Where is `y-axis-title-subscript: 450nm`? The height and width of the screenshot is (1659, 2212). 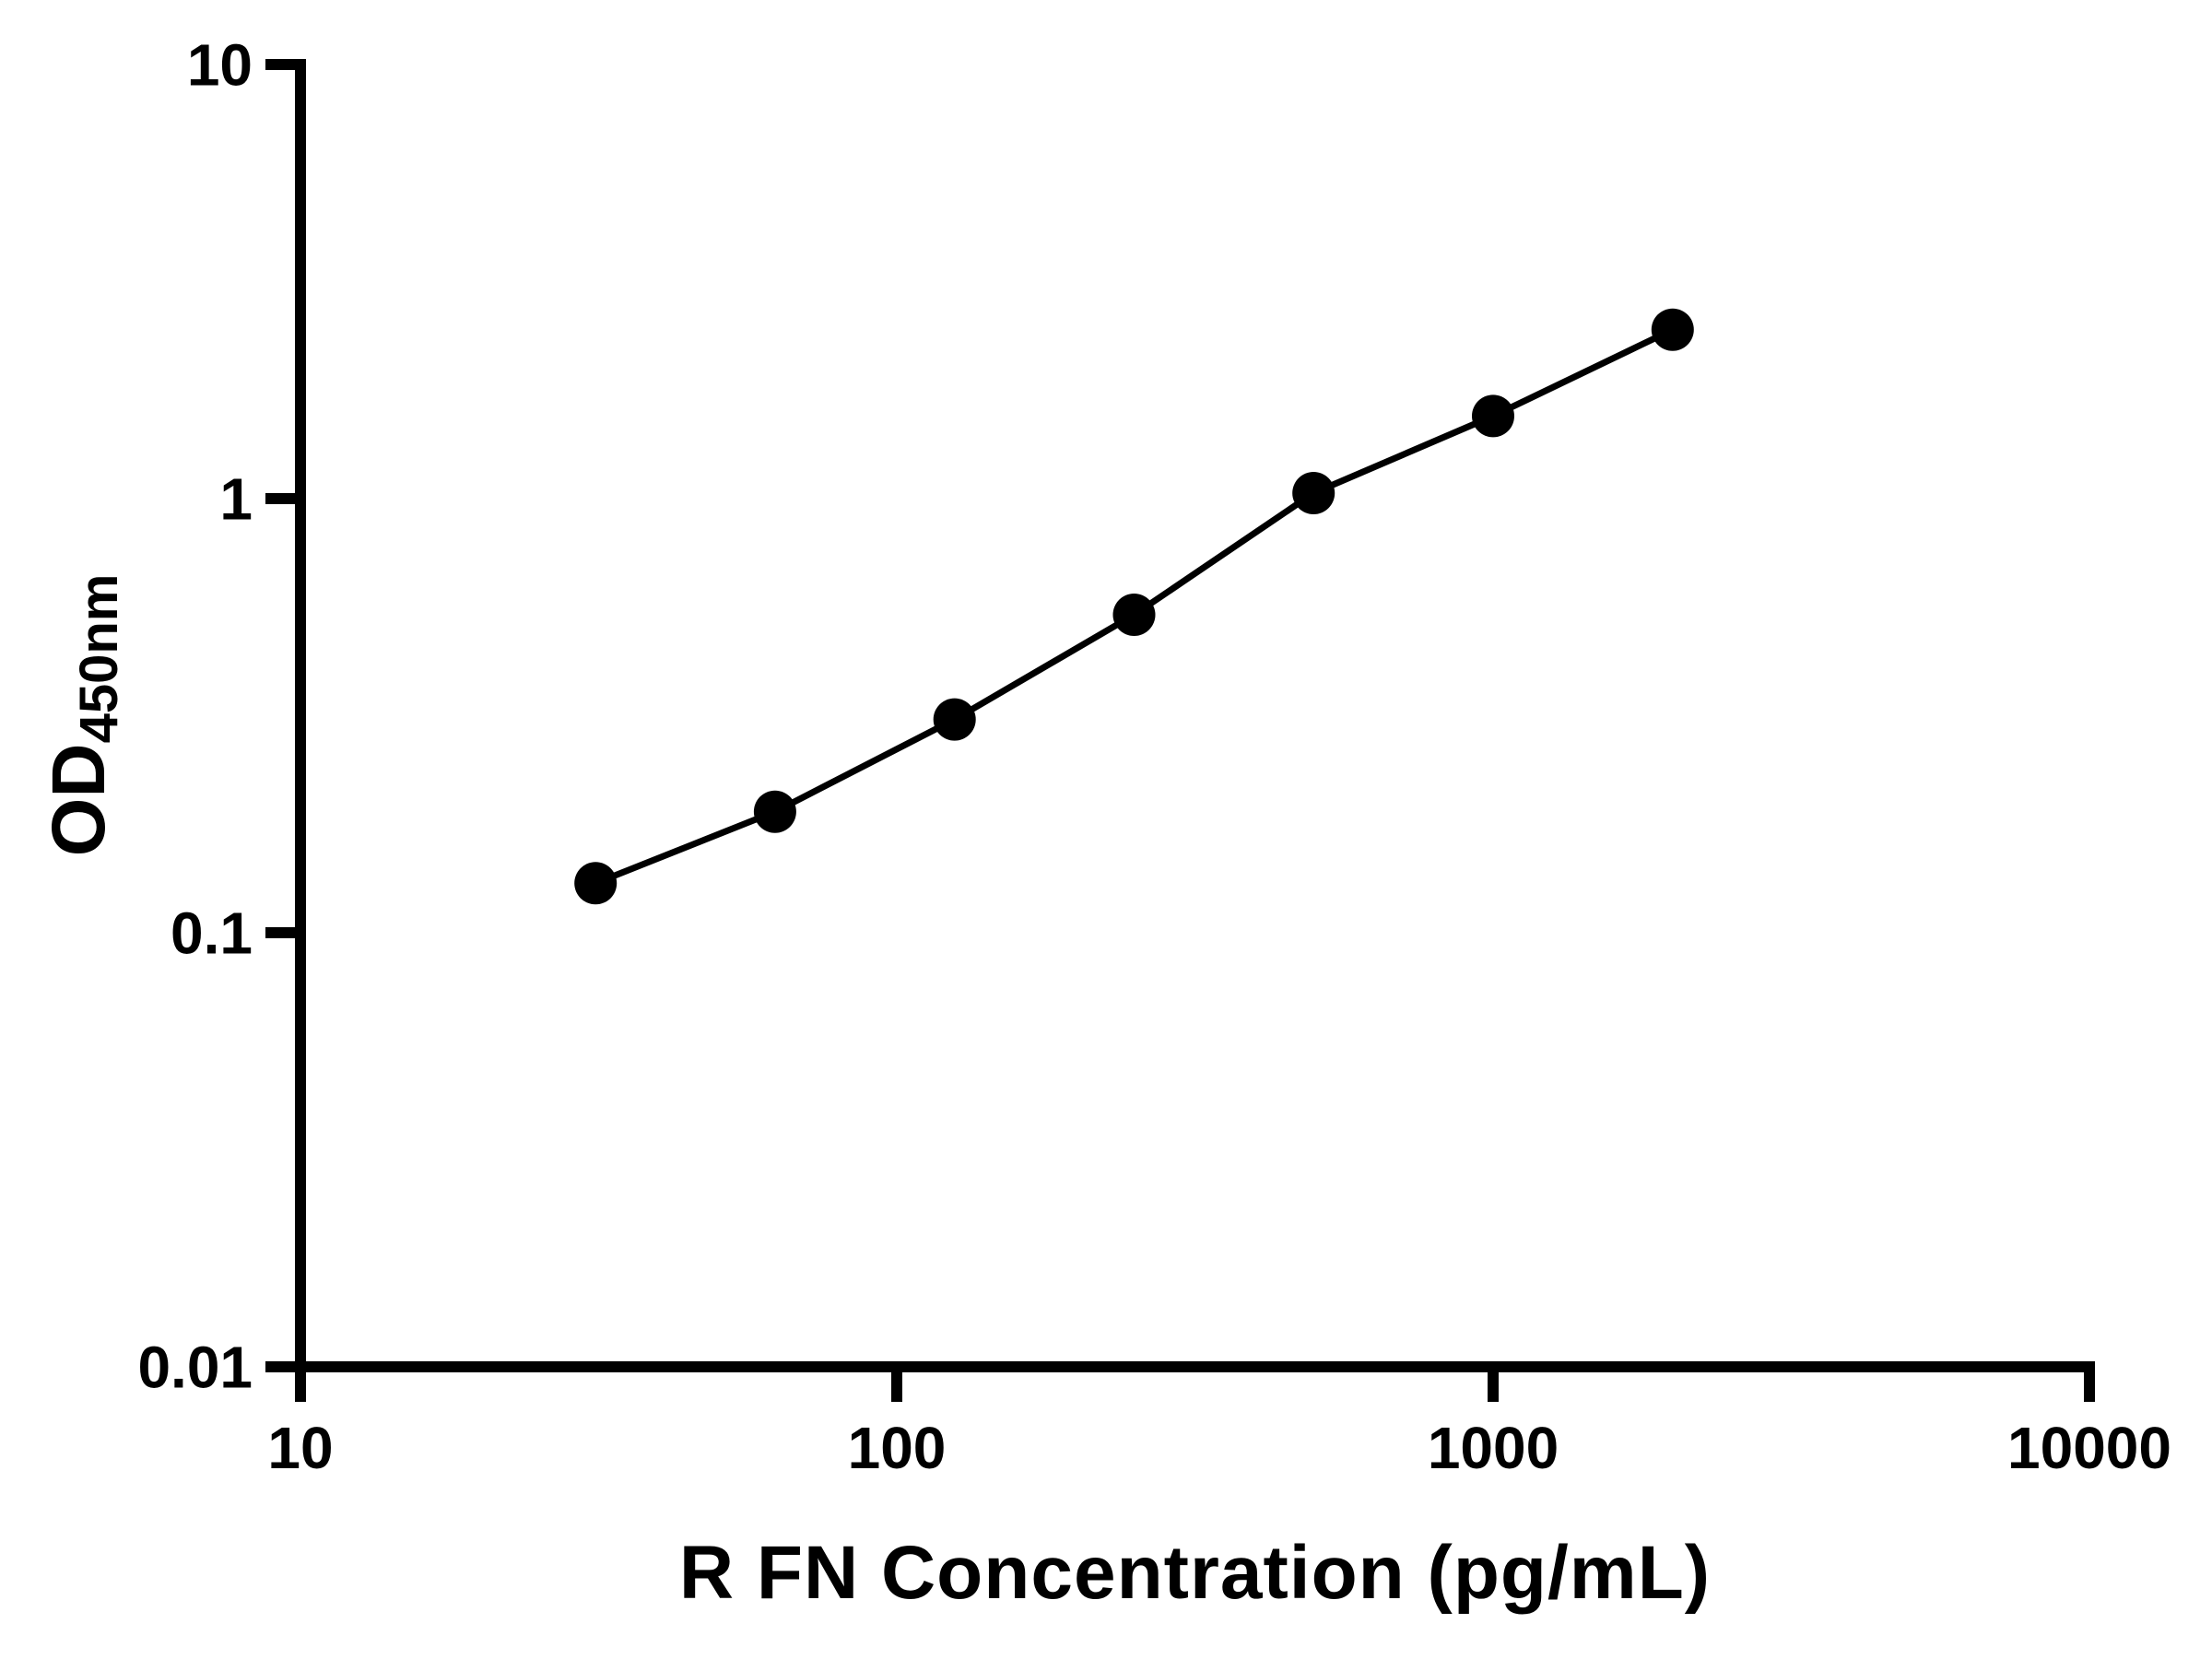 y-axis-title-subscript: 450nm is located at coordinates (99, 658).